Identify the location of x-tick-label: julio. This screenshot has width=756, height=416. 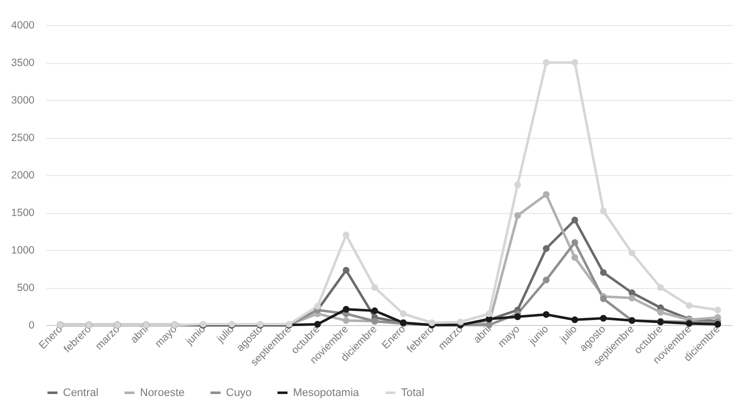
(225, 334).